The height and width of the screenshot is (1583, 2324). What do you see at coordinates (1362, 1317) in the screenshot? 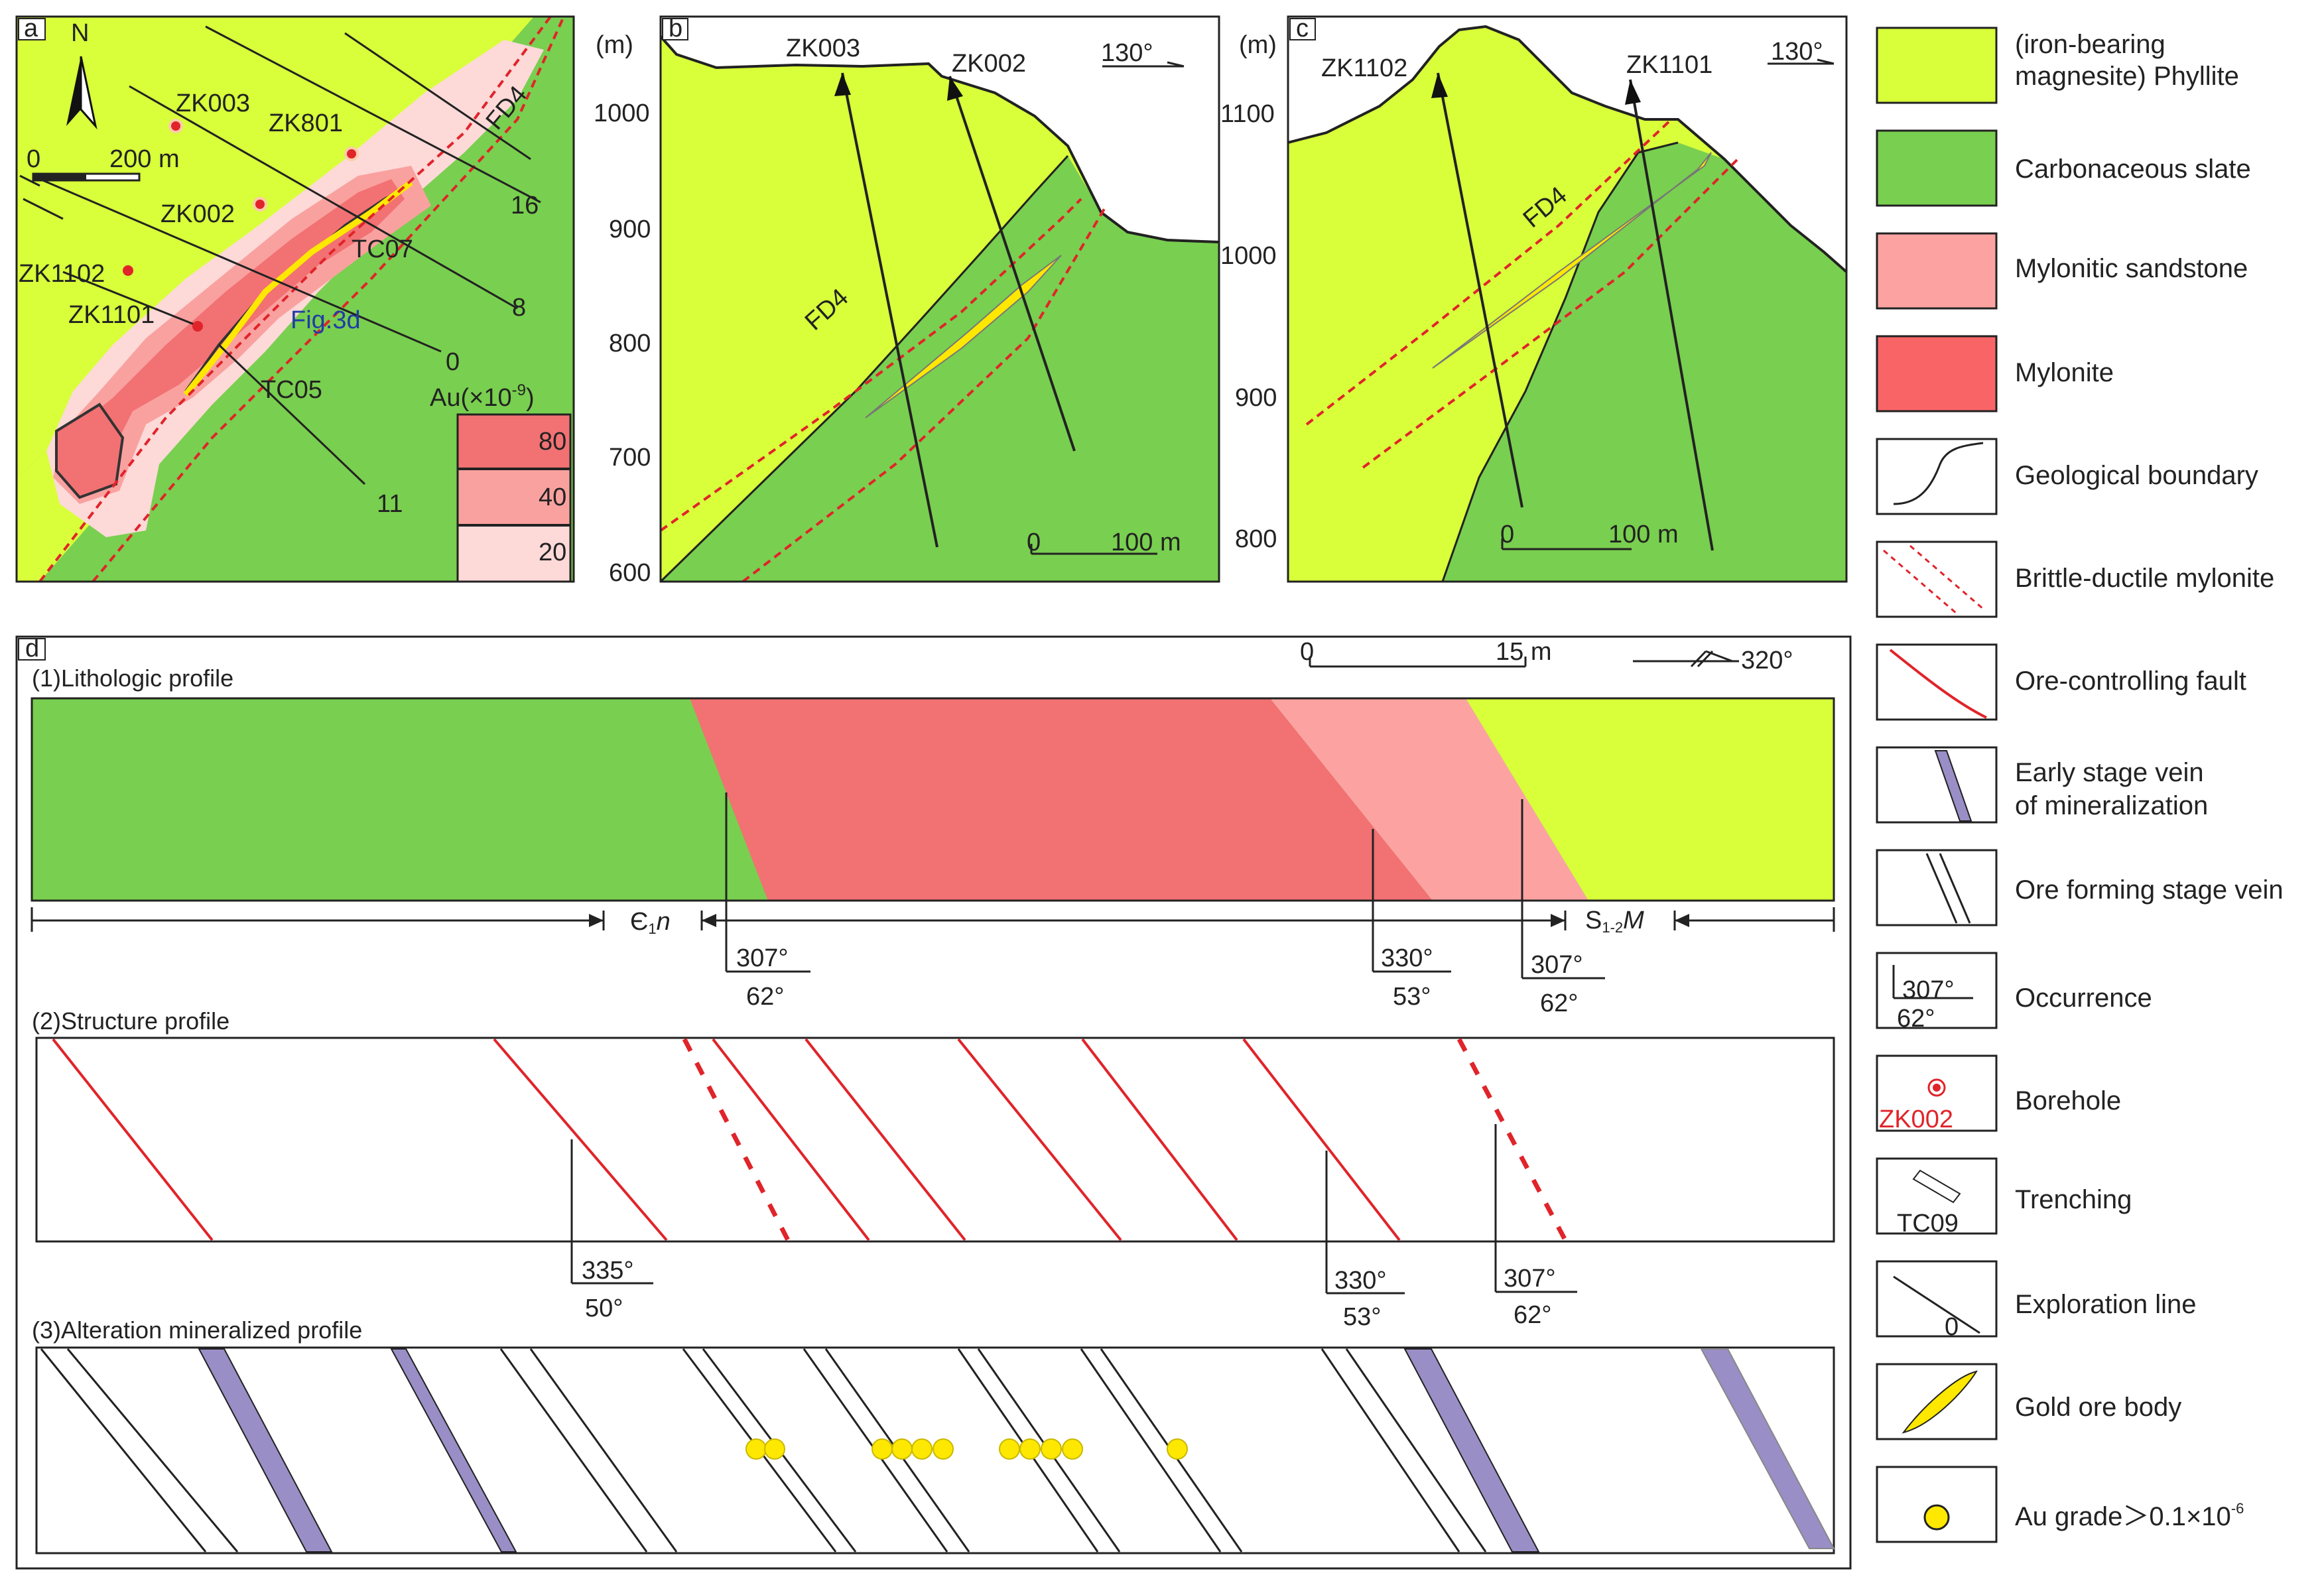
I see `occ2-dip-2: 53°` at bounding box center [1362, 1317].